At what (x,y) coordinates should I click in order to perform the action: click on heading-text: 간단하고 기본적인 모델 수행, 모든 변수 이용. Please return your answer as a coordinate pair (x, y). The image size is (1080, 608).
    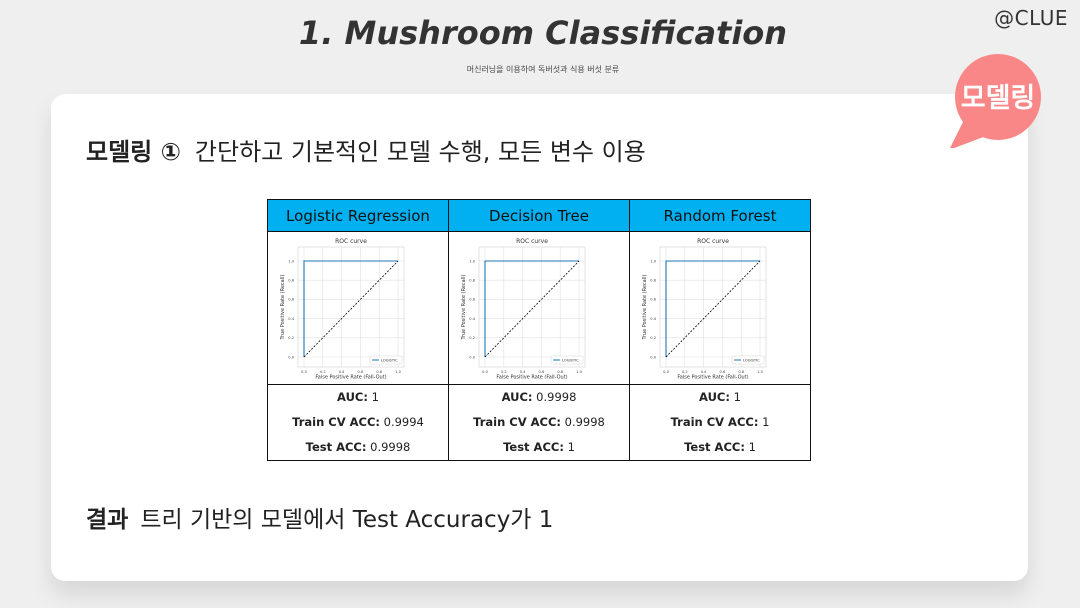
    Looking at the image, I should click on (420, 152).